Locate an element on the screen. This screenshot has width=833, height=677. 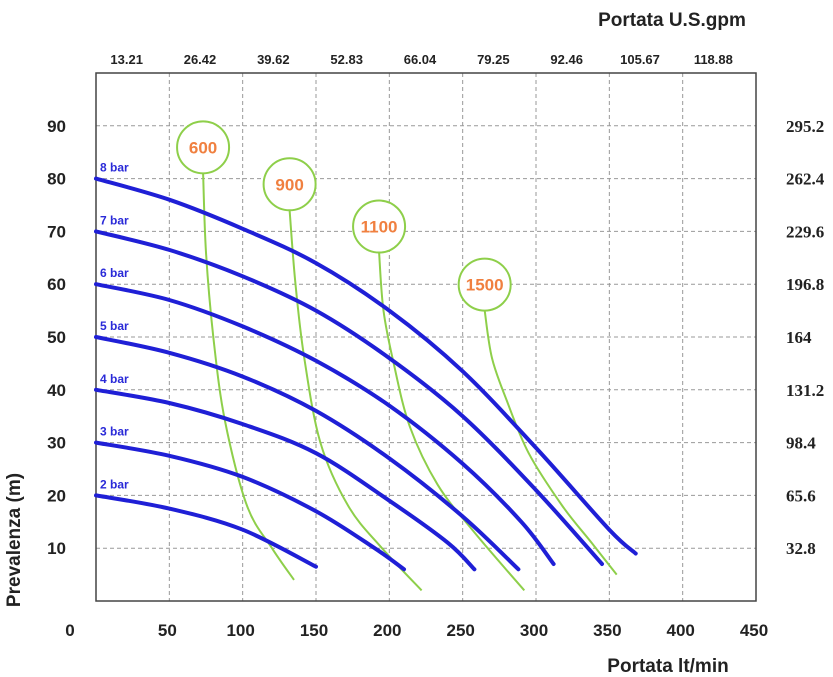
x-tick-label: 400 is located at coordinates (680, 630).